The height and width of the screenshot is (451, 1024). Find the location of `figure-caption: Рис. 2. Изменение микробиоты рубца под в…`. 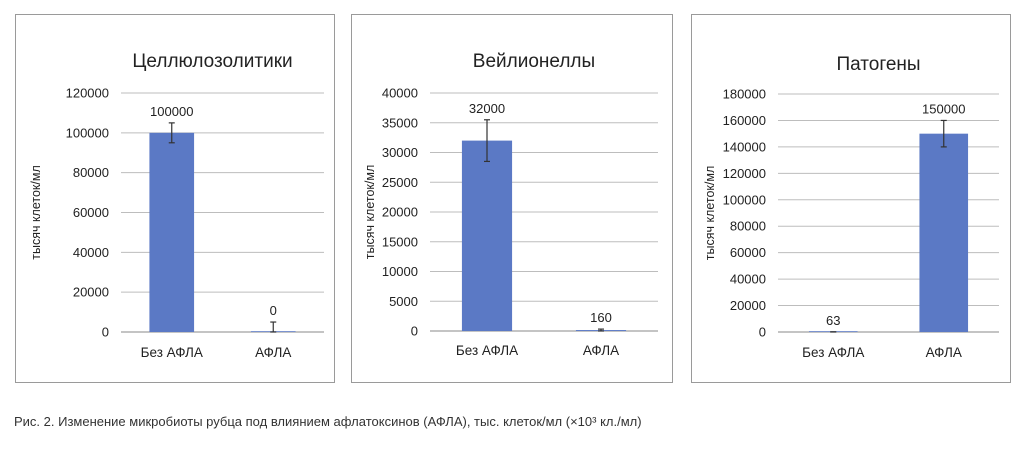

figure-caption: Рис. 2. Изменение микробиоты рубца под в… is located at coordinates (328, 421).